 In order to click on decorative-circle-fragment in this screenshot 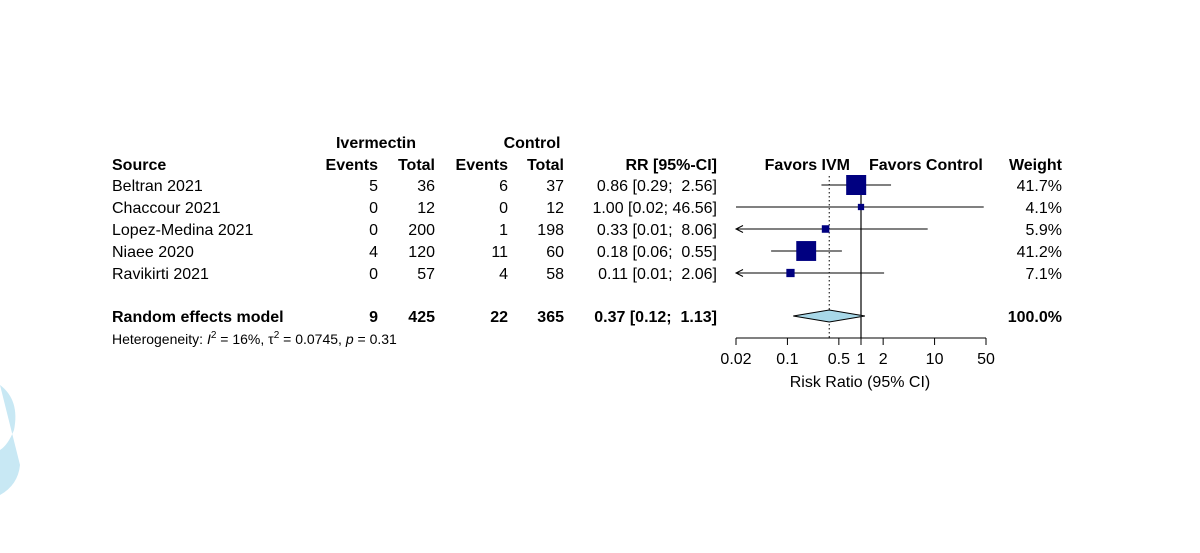, I will do `click(10, 440)`.